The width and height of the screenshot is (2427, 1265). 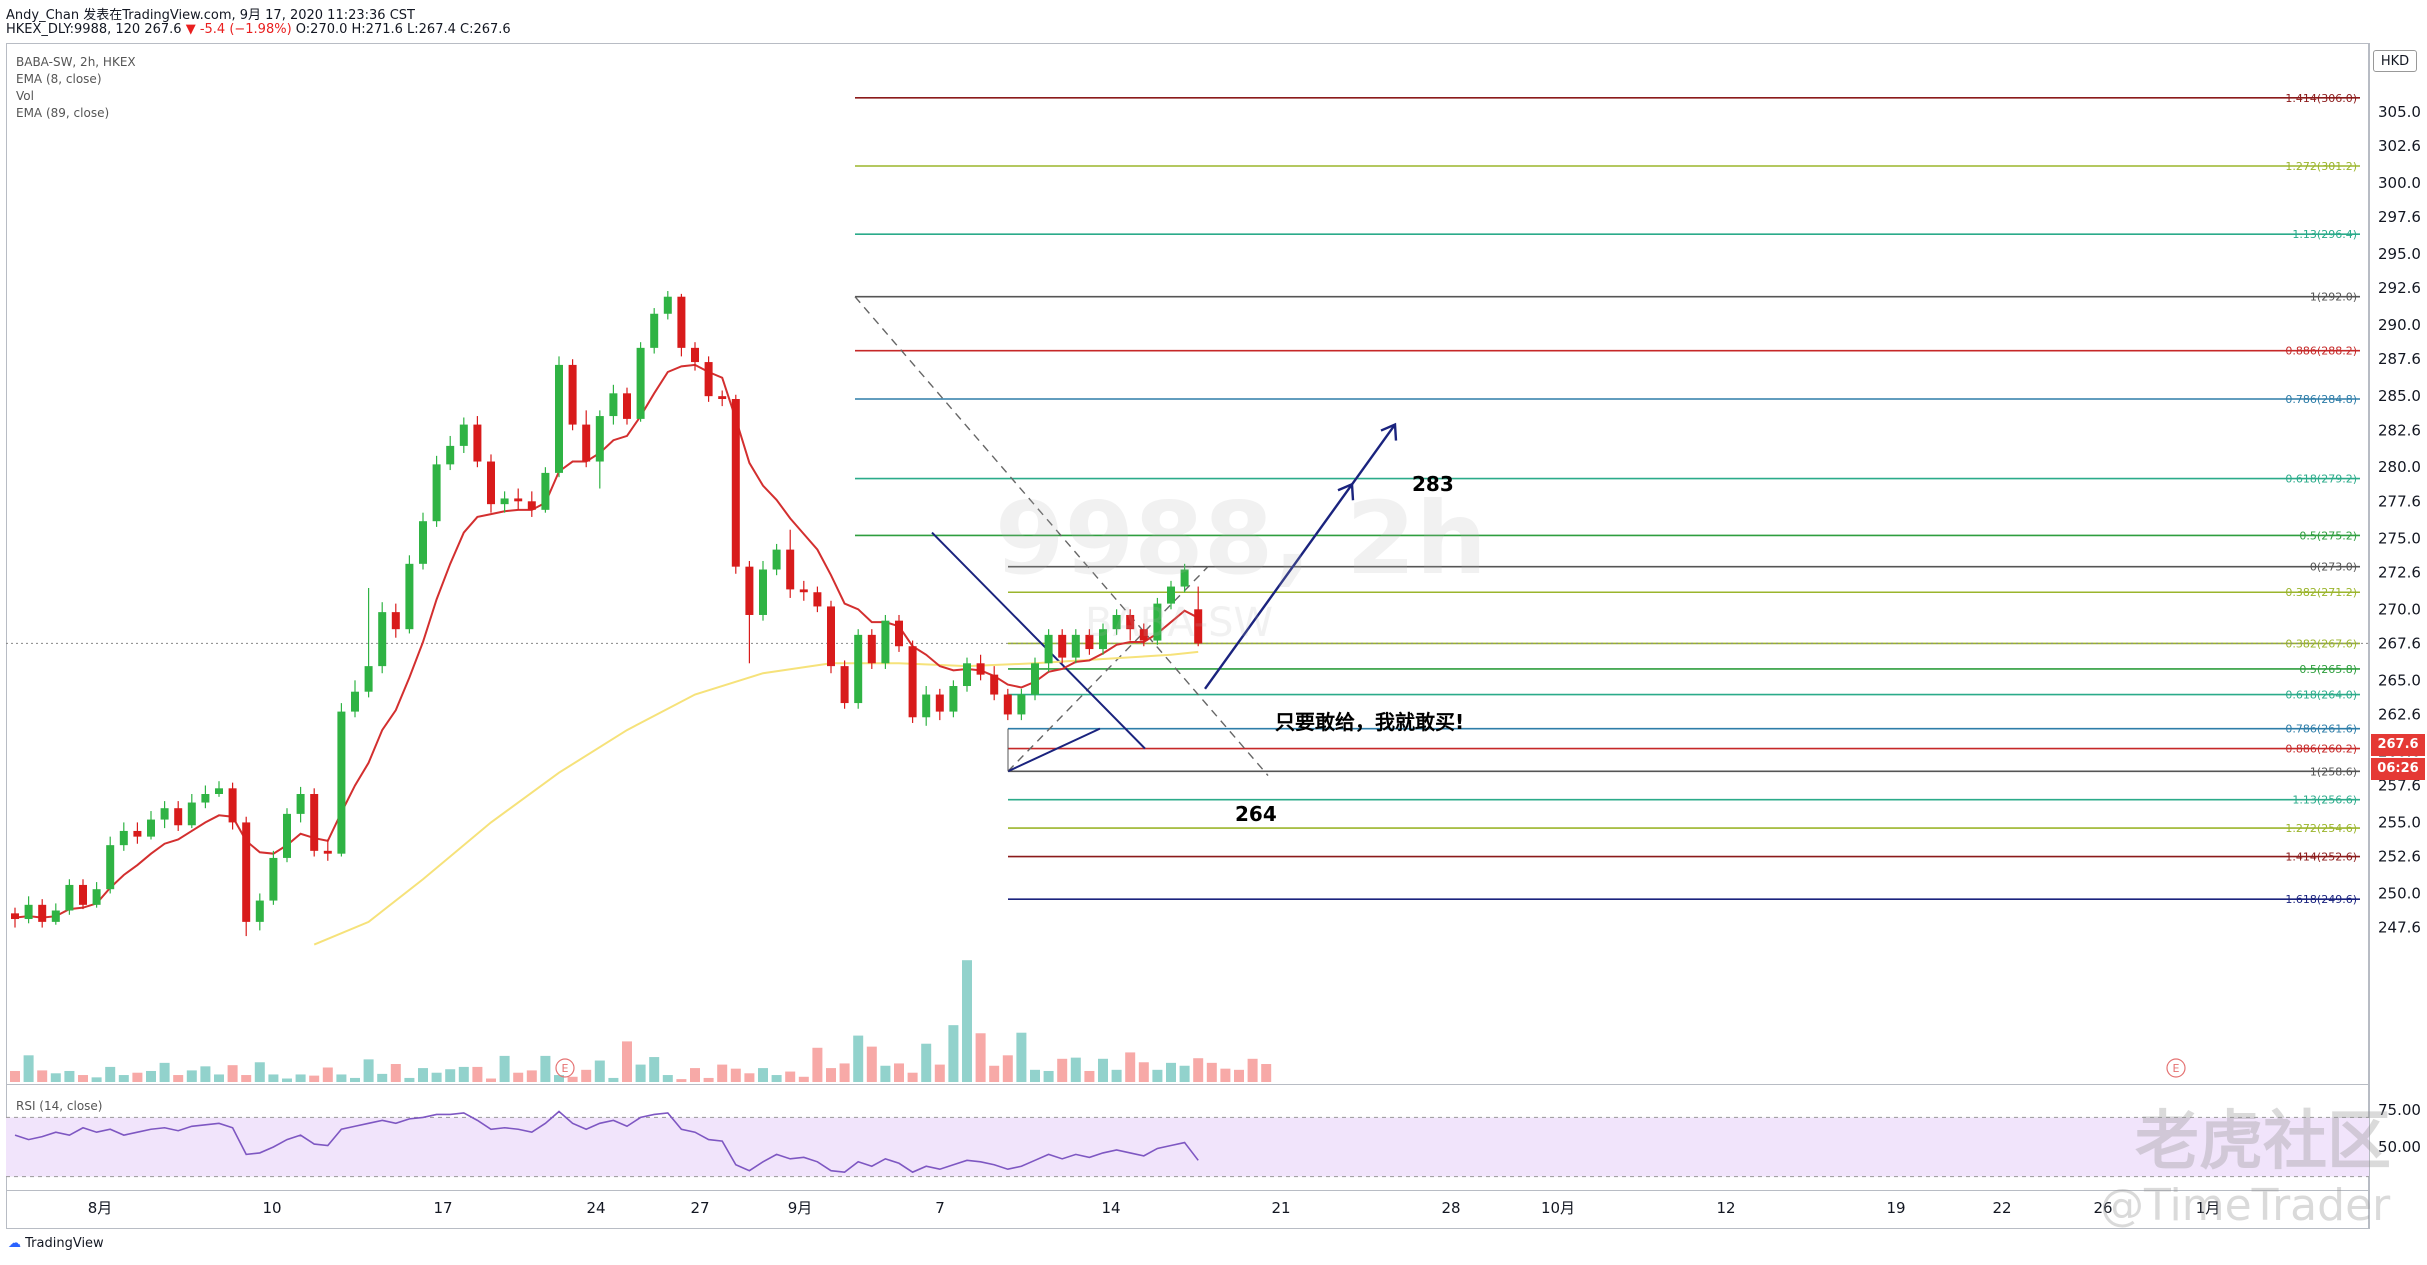 I want to click on x-tick-label: 27, so click(x=699, y=1208).